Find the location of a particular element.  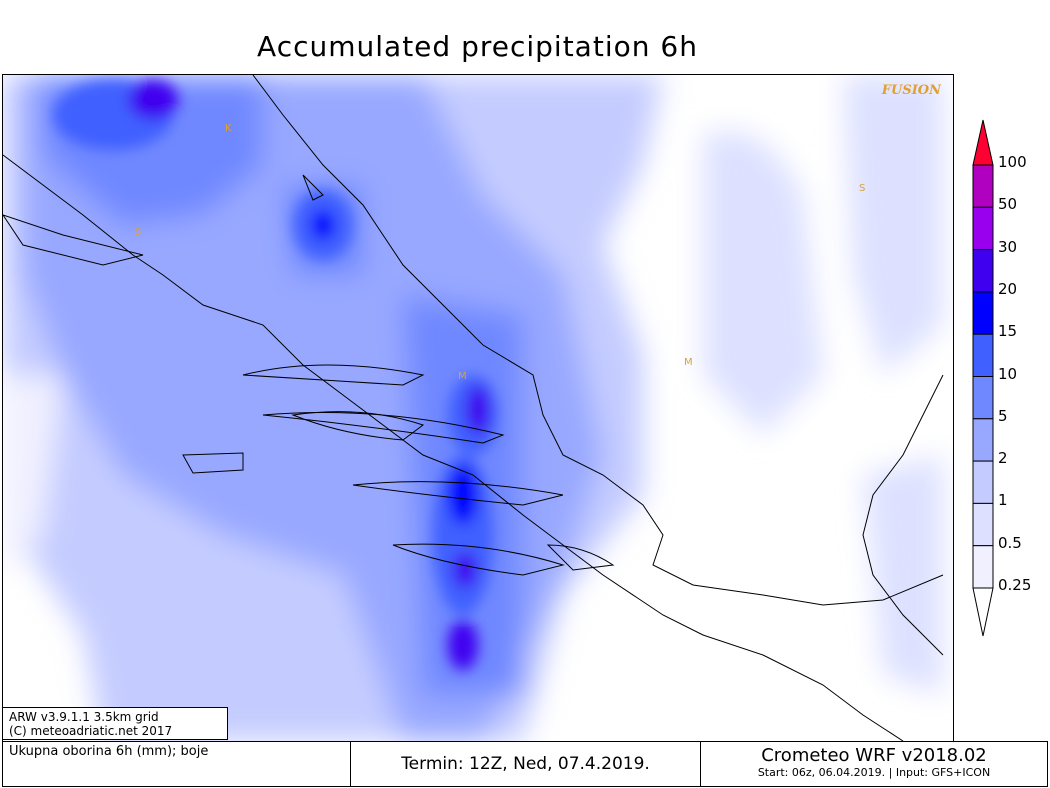

variable-description: Ukupna oborina 6h (mm); boje is located at coordinates (177, 764).